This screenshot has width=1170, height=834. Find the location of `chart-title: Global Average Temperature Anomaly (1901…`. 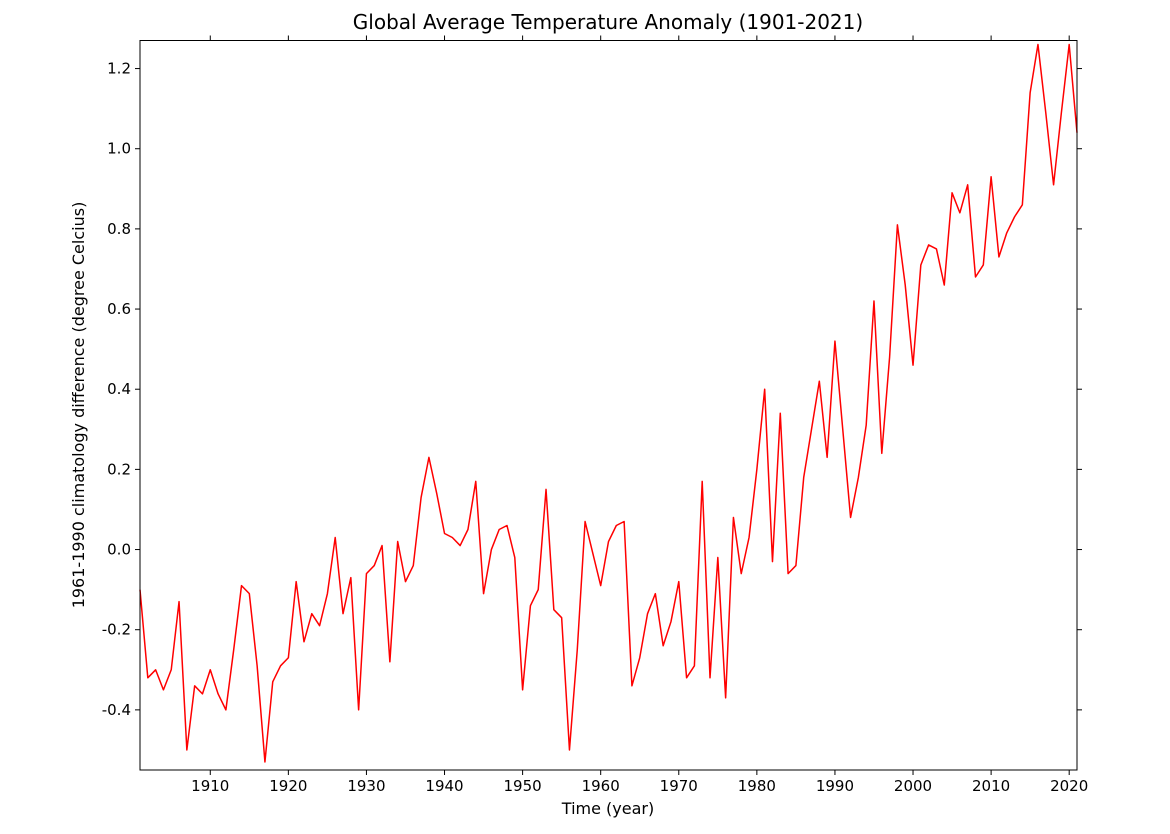

chart-title: Global Average Temperature Anomaly (1901… is located at coordinates (608, 22).